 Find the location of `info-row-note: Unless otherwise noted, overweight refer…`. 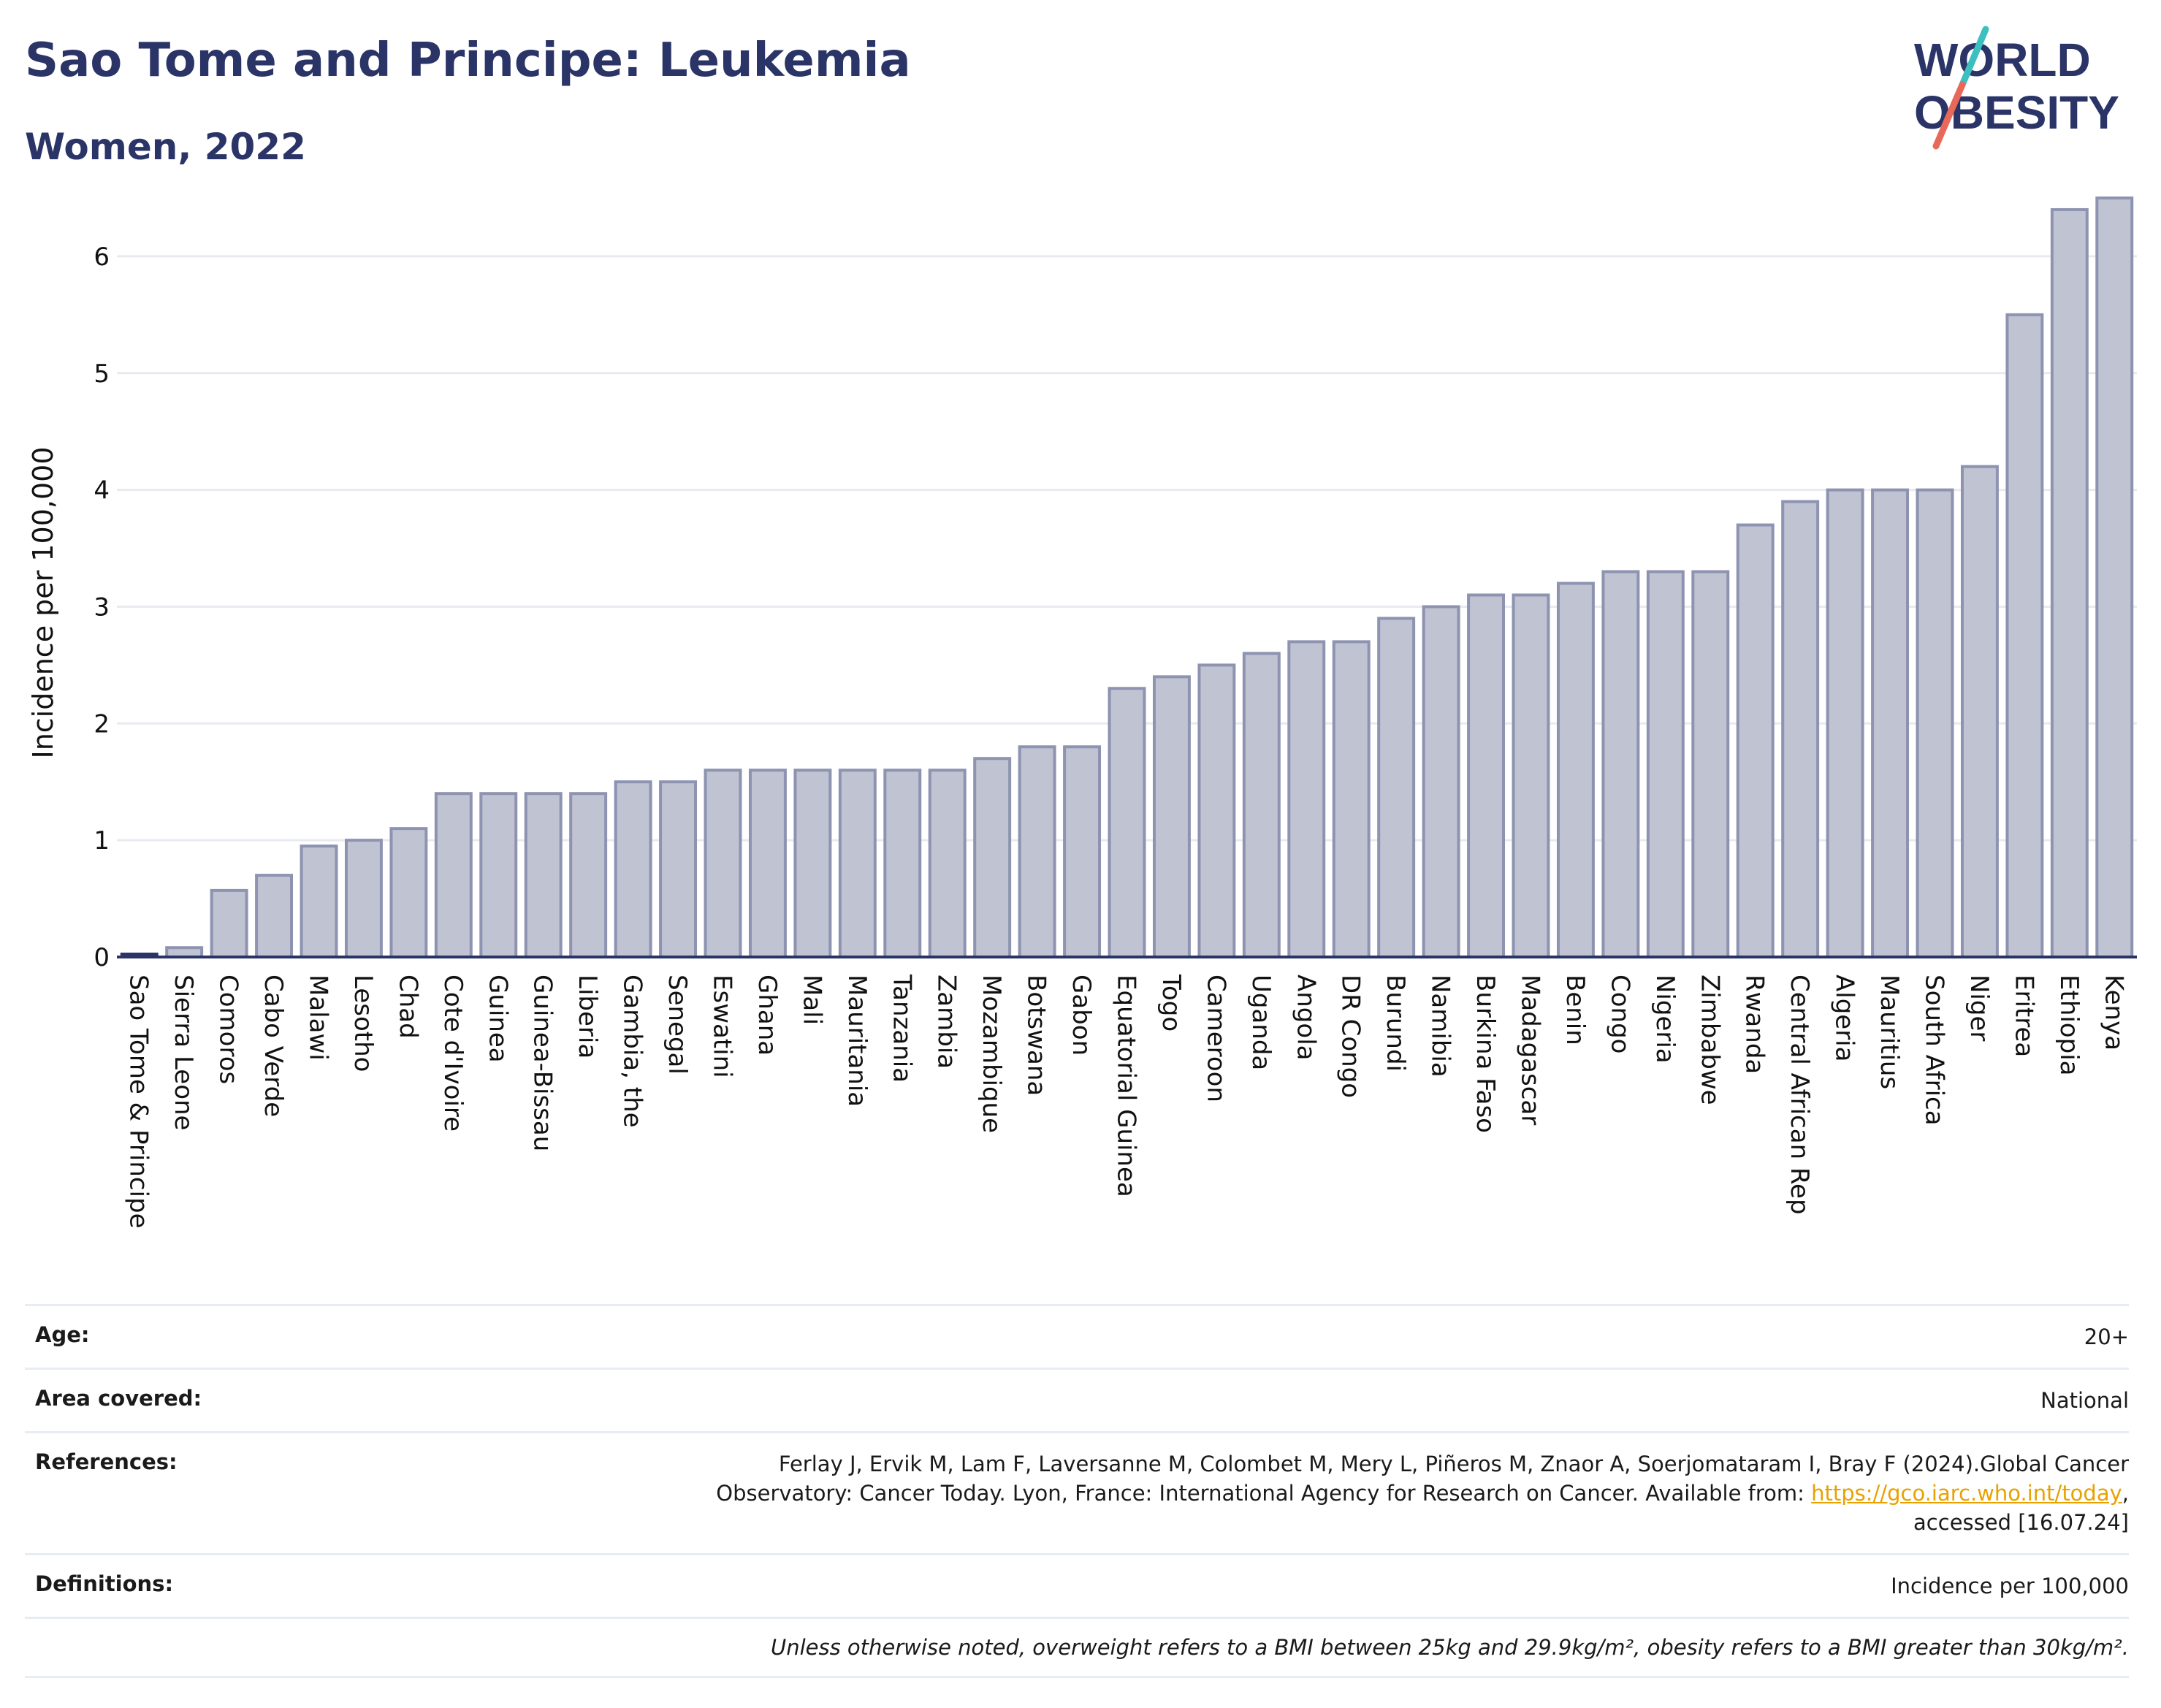

info-row-note: Unless otherwise noted, overweight refer… is located at coordinates (1077, 1648).